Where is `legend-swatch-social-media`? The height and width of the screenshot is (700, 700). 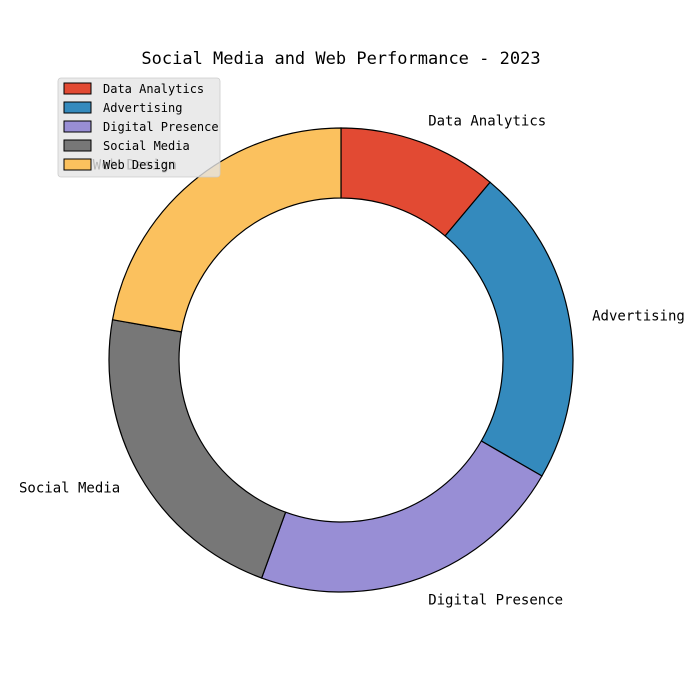
legend-swatch-social-media is located at coordinates (77, 145).